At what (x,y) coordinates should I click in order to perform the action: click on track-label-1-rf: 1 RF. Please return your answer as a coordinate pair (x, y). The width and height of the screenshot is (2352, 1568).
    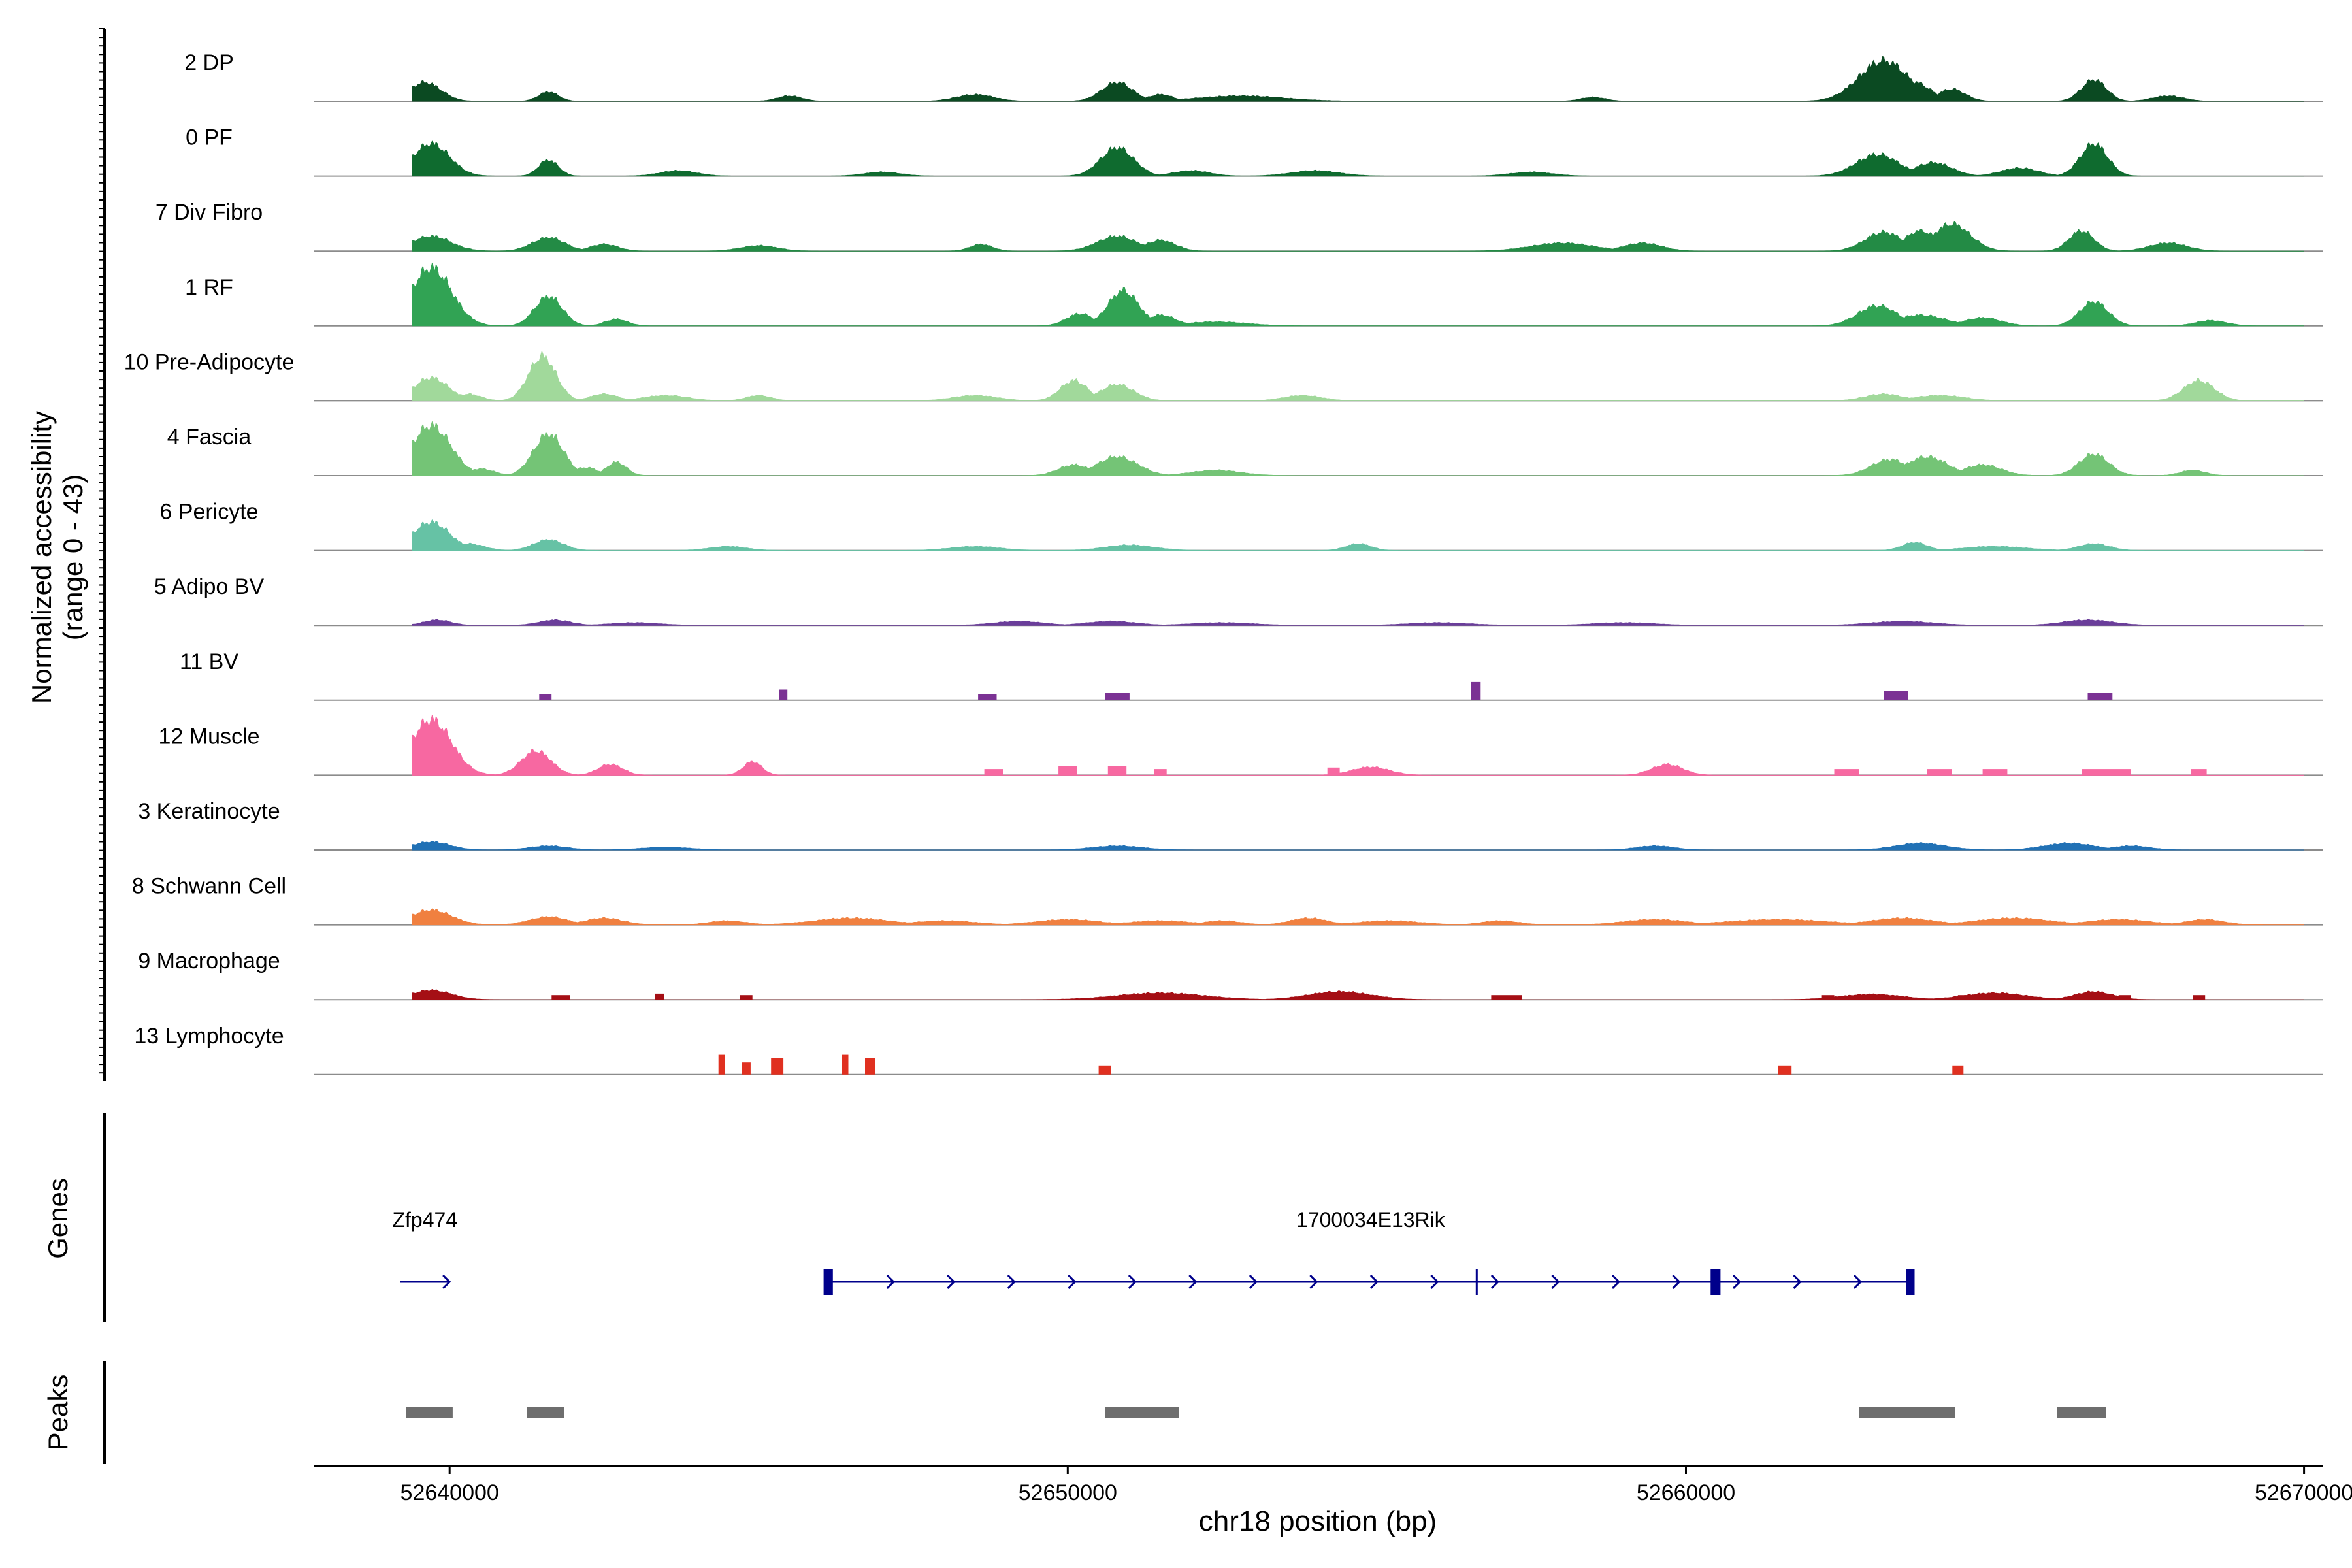
    Looking at the image, I should click on (209, 287).